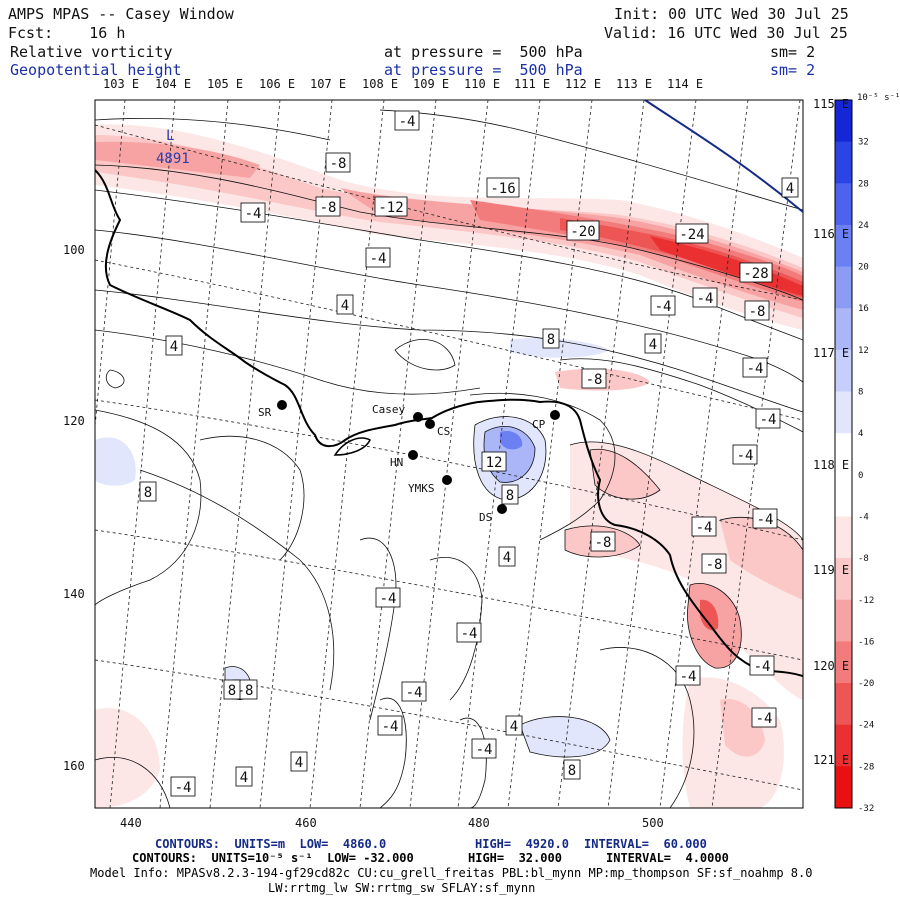  I want to click on colorbar-label: 16, so click(863, 309).